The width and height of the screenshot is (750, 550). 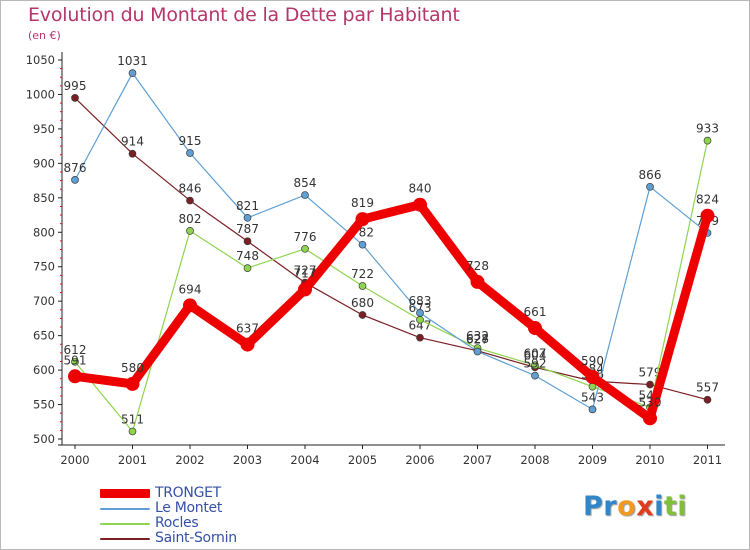 What do you see at coordinates (707, 388) in the screenshot?
I see `data-label-saint-sornin: 557` at bounding box center [707, 388].